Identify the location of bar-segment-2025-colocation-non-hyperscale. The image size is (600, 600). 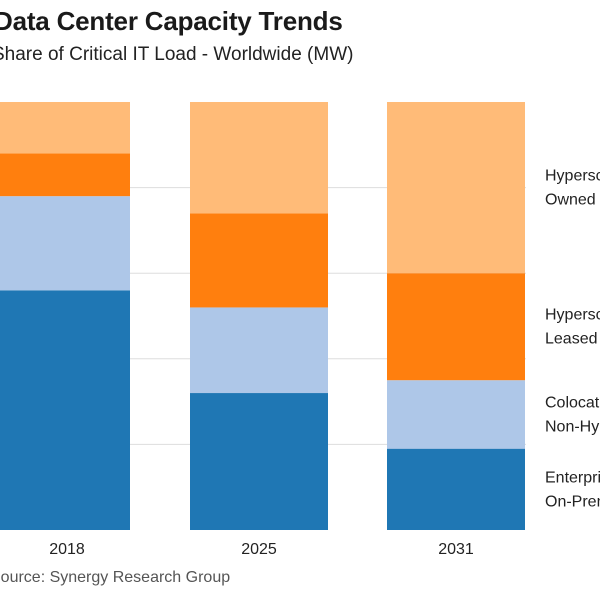
(259, 350).